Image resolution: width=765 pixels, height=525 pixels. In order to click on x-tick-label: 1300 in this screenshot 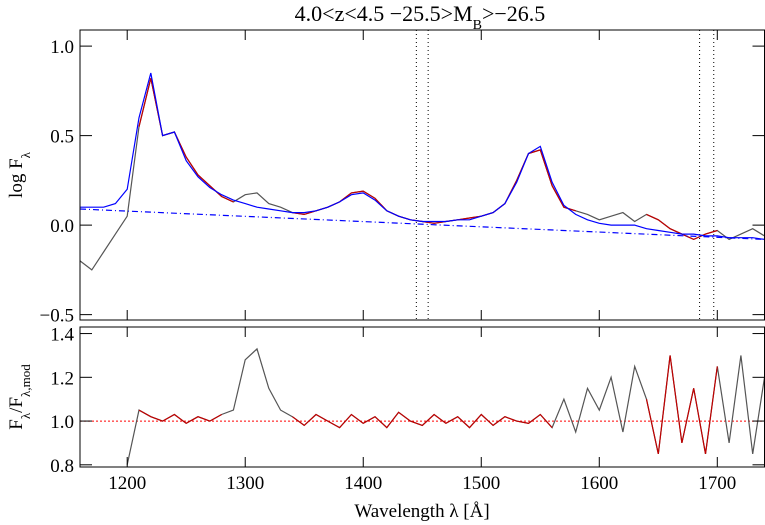, I will do `click(245, 483)`.